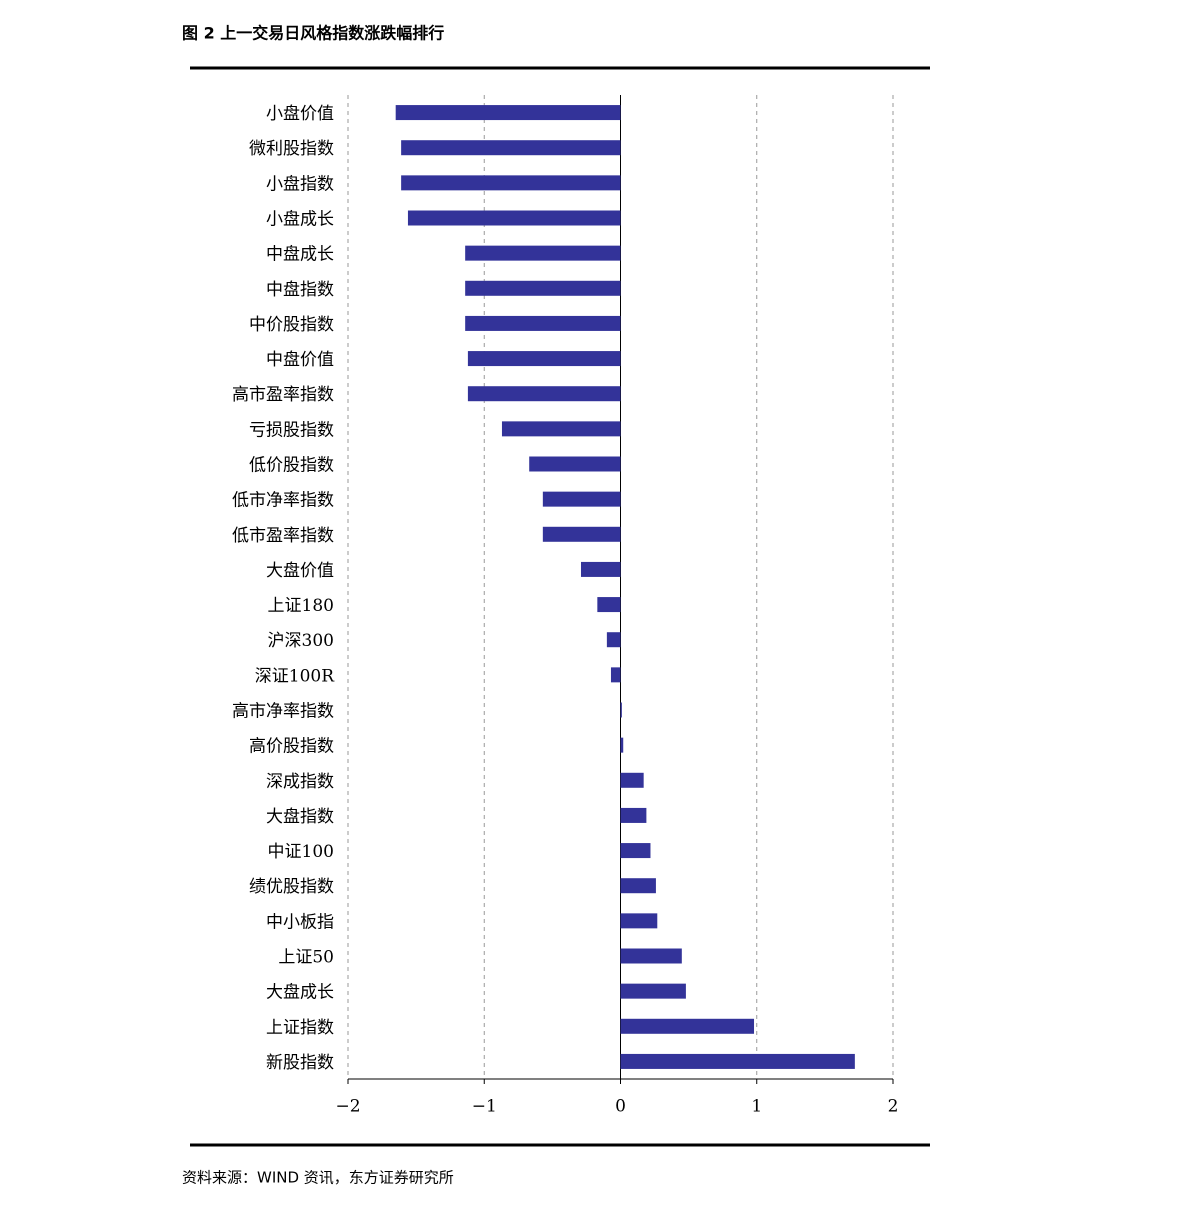  What do you see at coordinates (295, 676) in the screenshot?
I see `y-tick-label: 深证100R` at bounding box center [295, 676].